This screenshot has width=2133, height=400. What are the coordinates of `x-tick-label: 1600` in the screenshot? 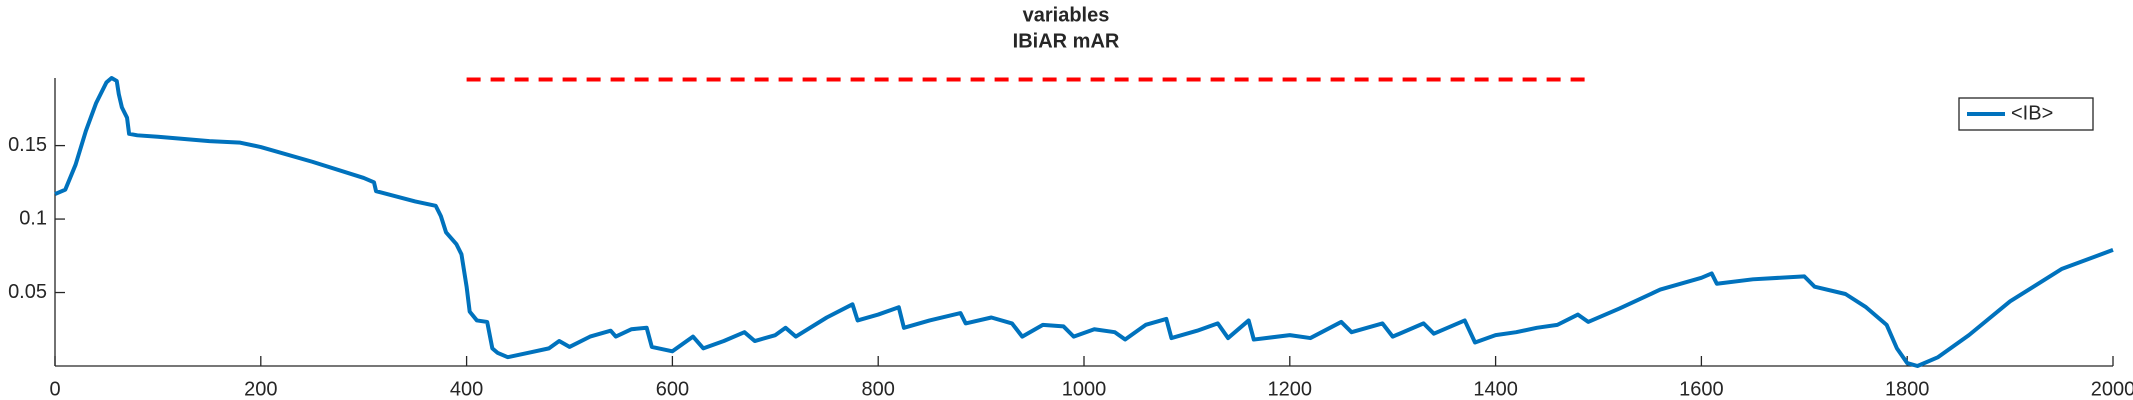 It's located at (1701, 389).